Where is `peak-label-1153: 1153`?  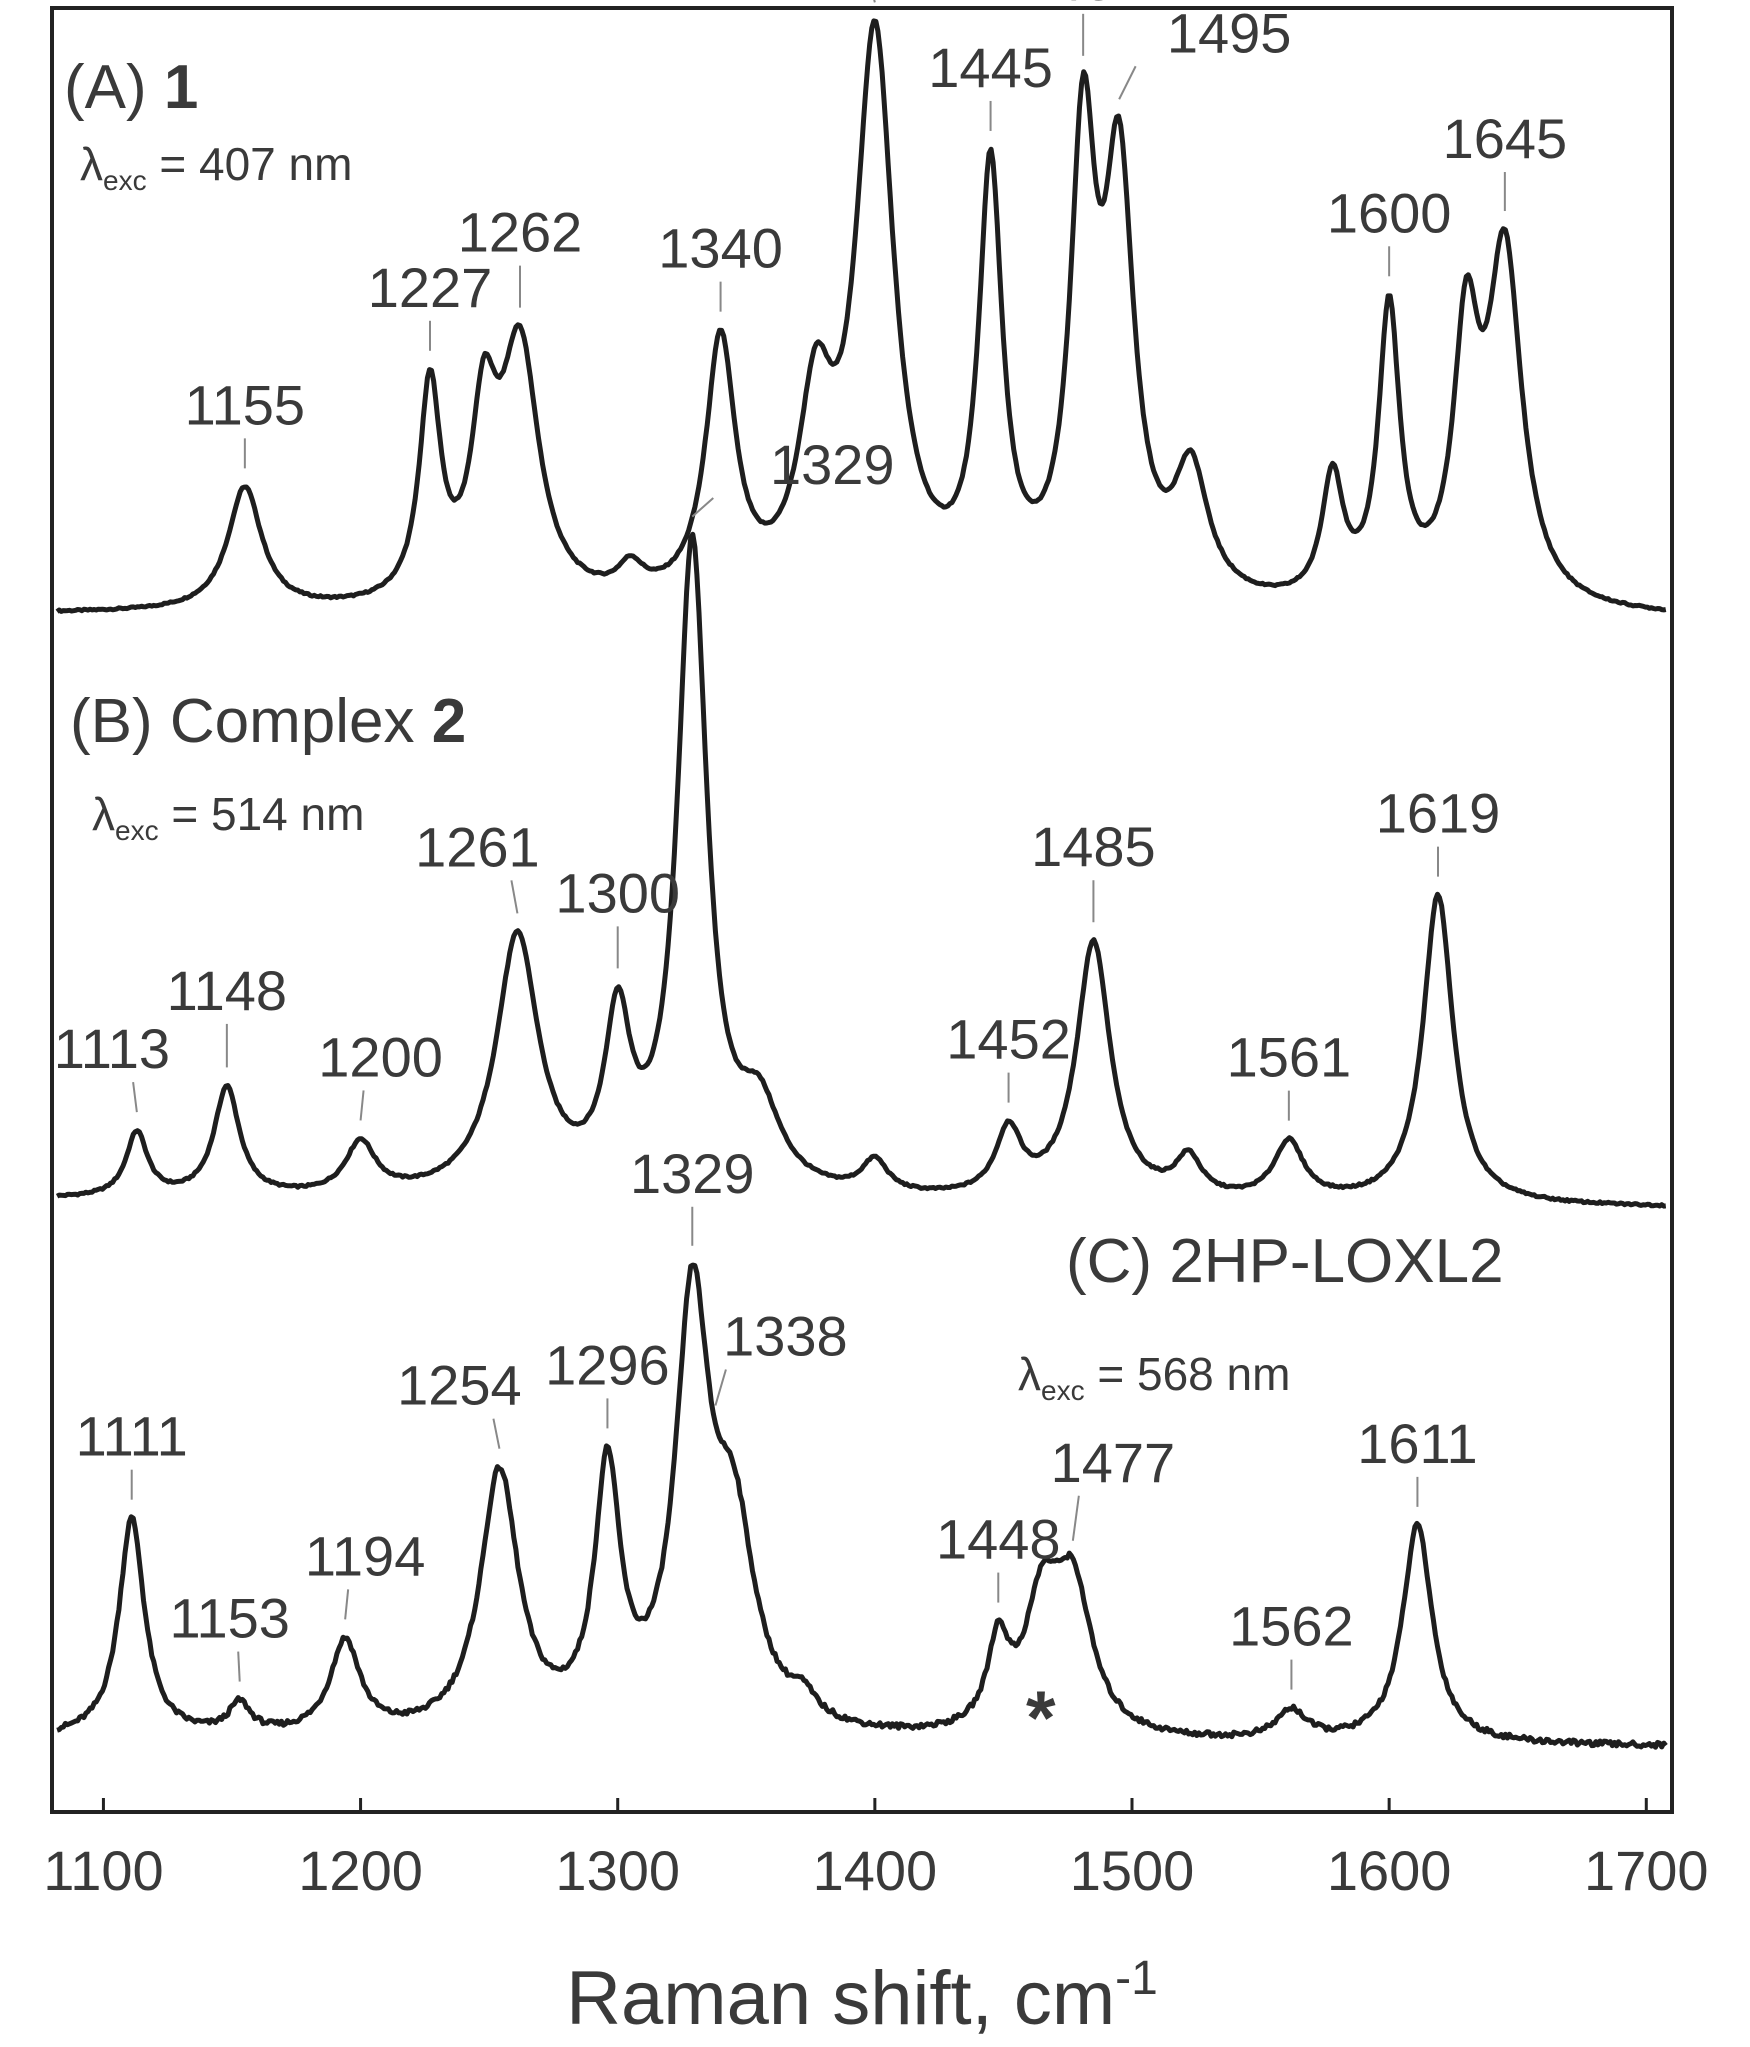
peak-label-1153: 1153 is located at coordinates (230, 1618).